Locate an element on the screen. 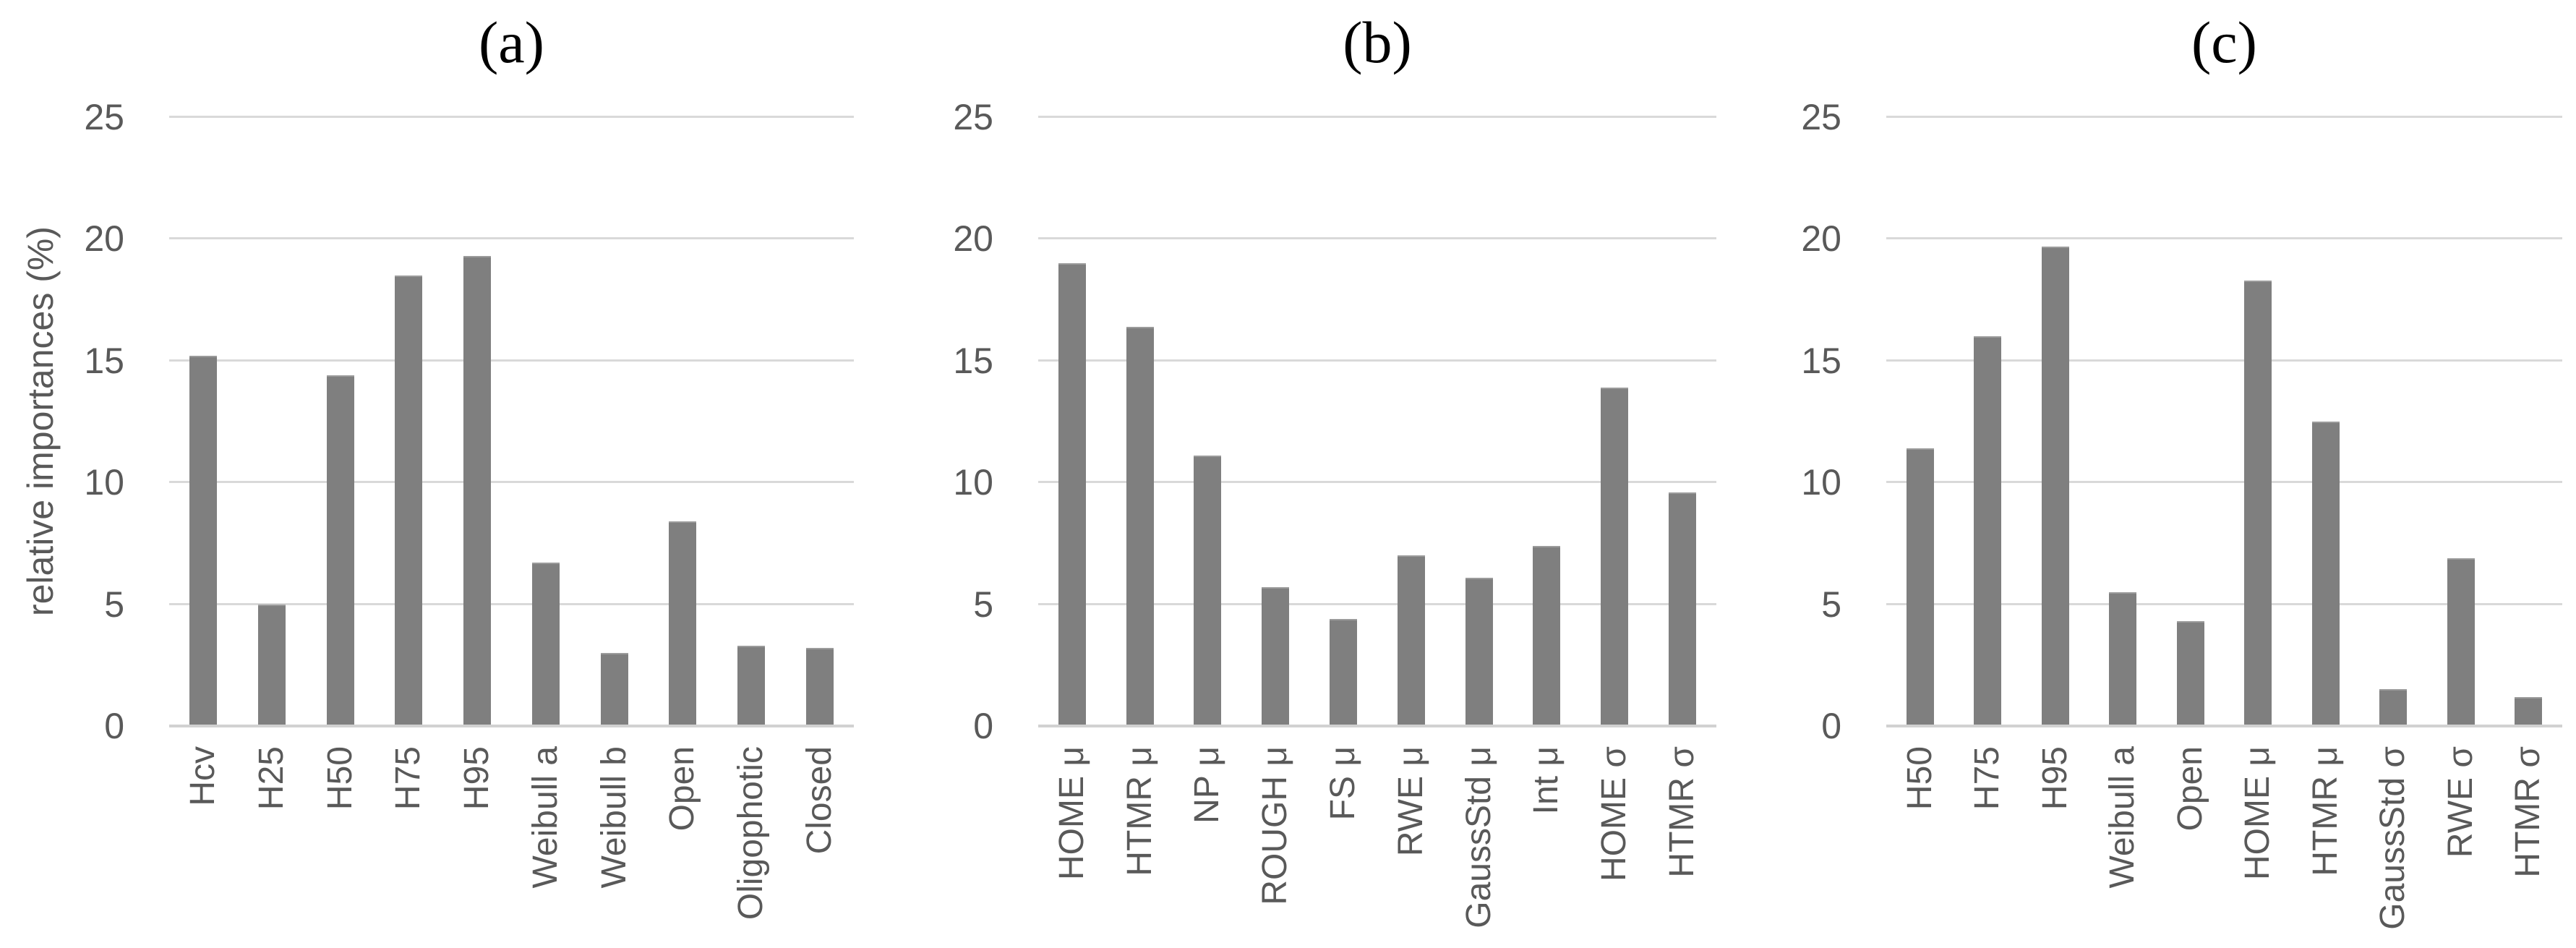 The image size is (2576, 948). x-label-slot: H75 is located at coordinates (1988, 837).